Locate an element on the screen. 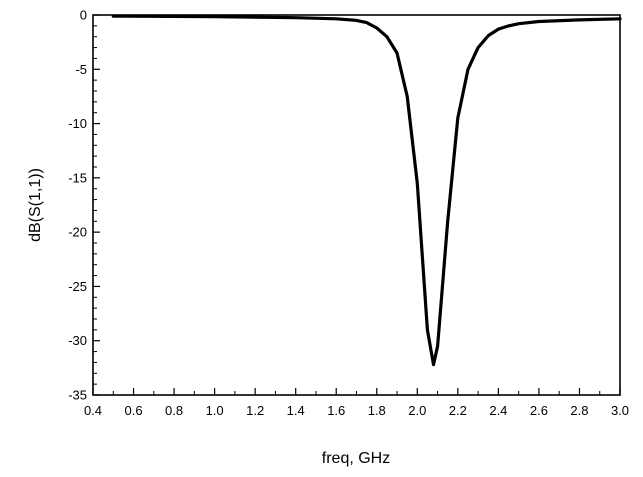  x-tick-label: 2.0 is located at coordinates (417, 410).